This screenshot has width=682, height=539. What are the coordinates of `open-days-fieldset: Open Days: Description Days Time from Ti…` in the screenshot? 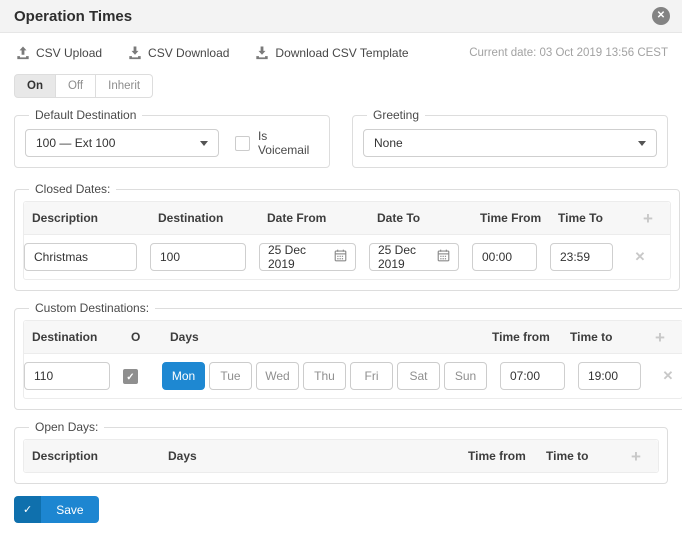 It's located at (341, 452).